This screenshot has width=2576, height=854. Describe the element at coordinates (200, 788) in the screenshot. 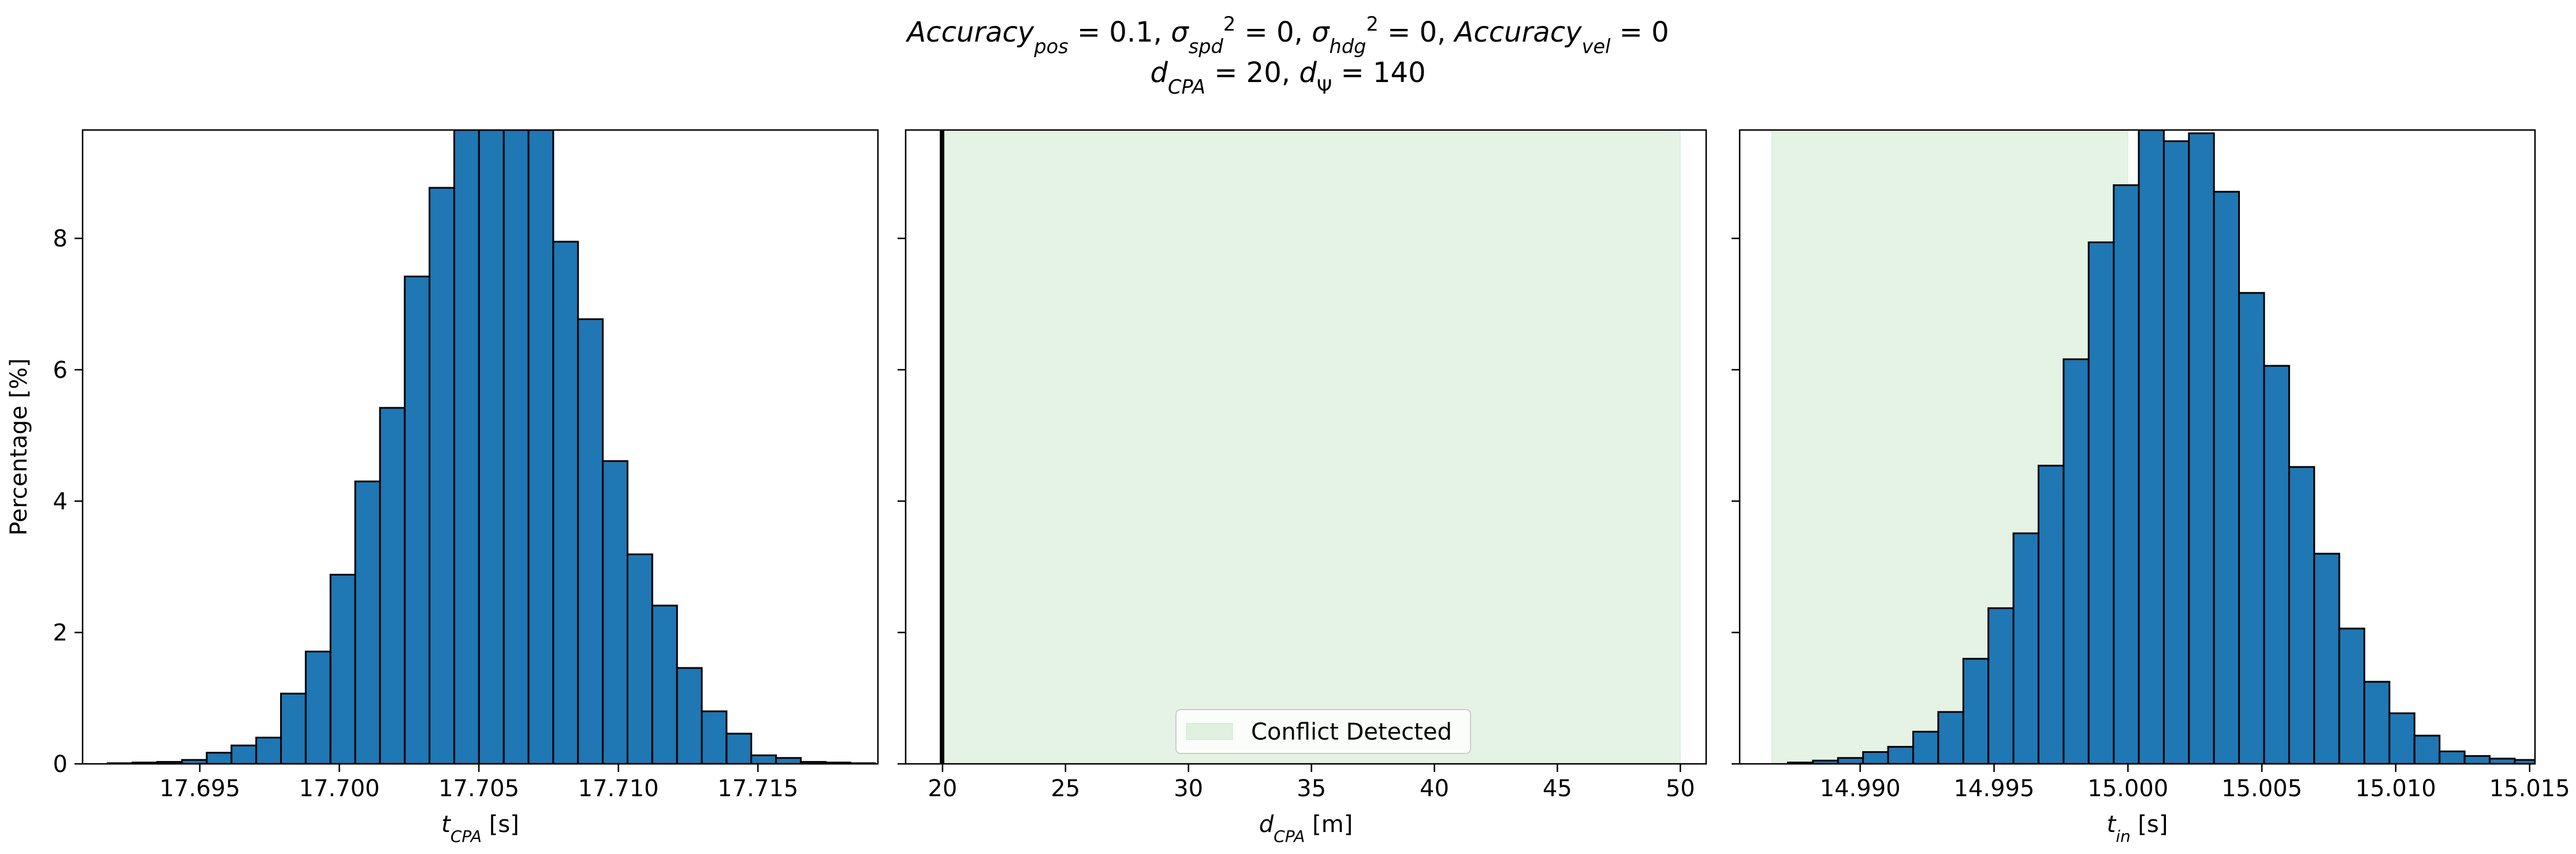

I see `x-tick-label: 17.695` at that location.